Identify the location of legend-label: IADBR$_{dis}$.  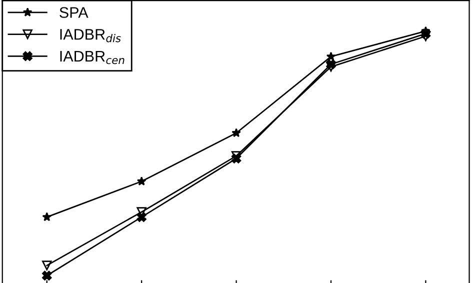
(90, 35).